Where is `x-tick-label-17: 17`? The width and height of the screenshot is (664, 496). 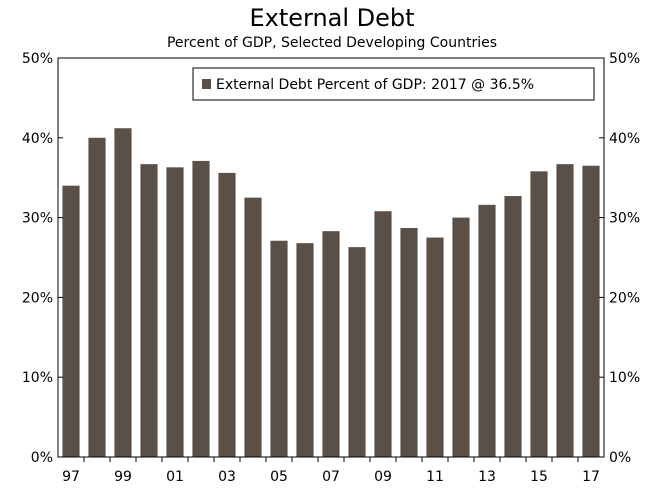 x-tick-label-17: 17 is located at coordinates (591, 477).